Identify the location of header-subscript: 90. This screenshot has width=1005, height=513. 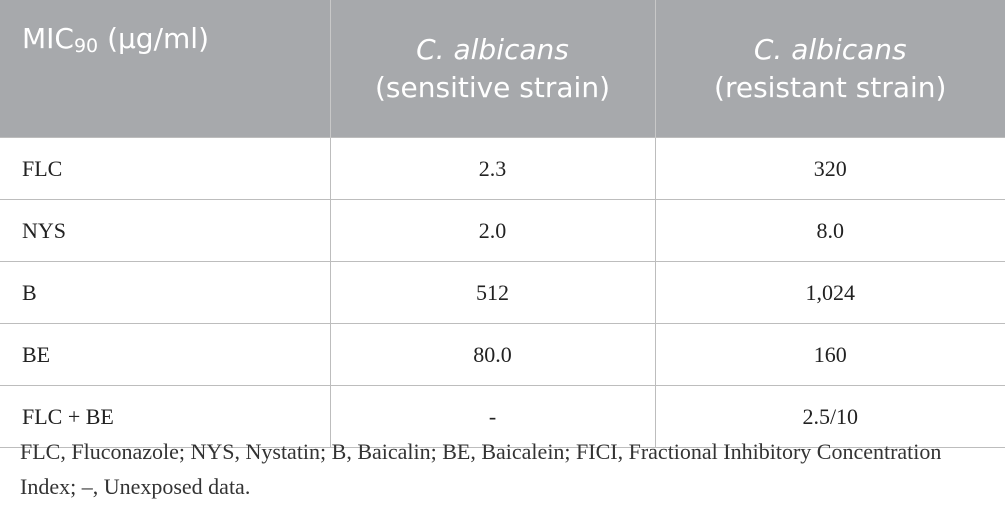
(86, 46).